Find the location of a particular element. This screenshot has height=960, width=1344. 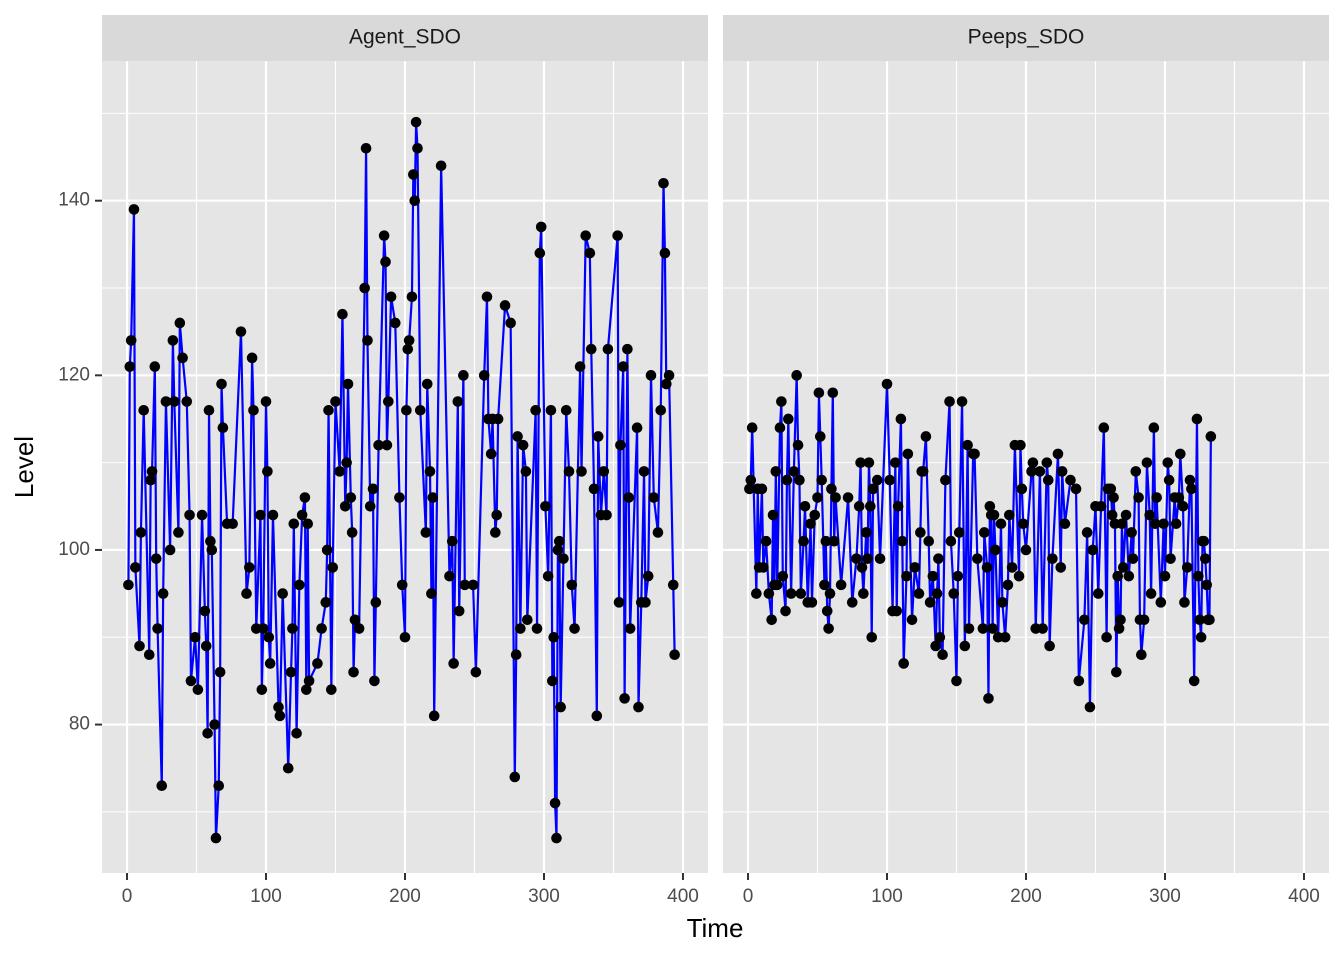

x-tick-label: 100 is located at coordinates (266, 896).